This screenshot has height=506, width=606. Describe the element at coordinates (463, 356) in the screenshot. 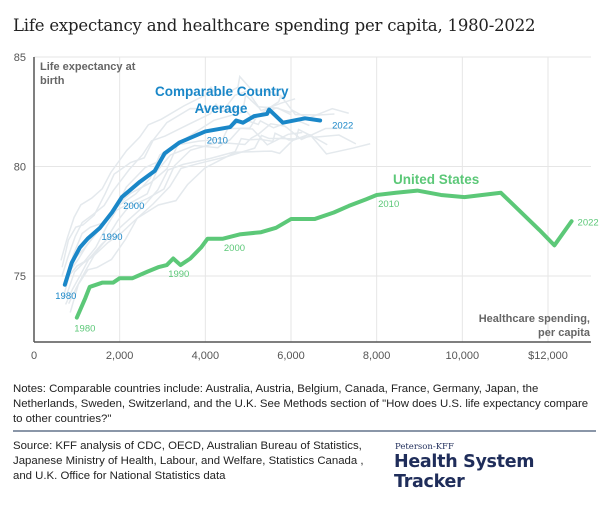

I see `x-tick-label: 10,000` at that location.